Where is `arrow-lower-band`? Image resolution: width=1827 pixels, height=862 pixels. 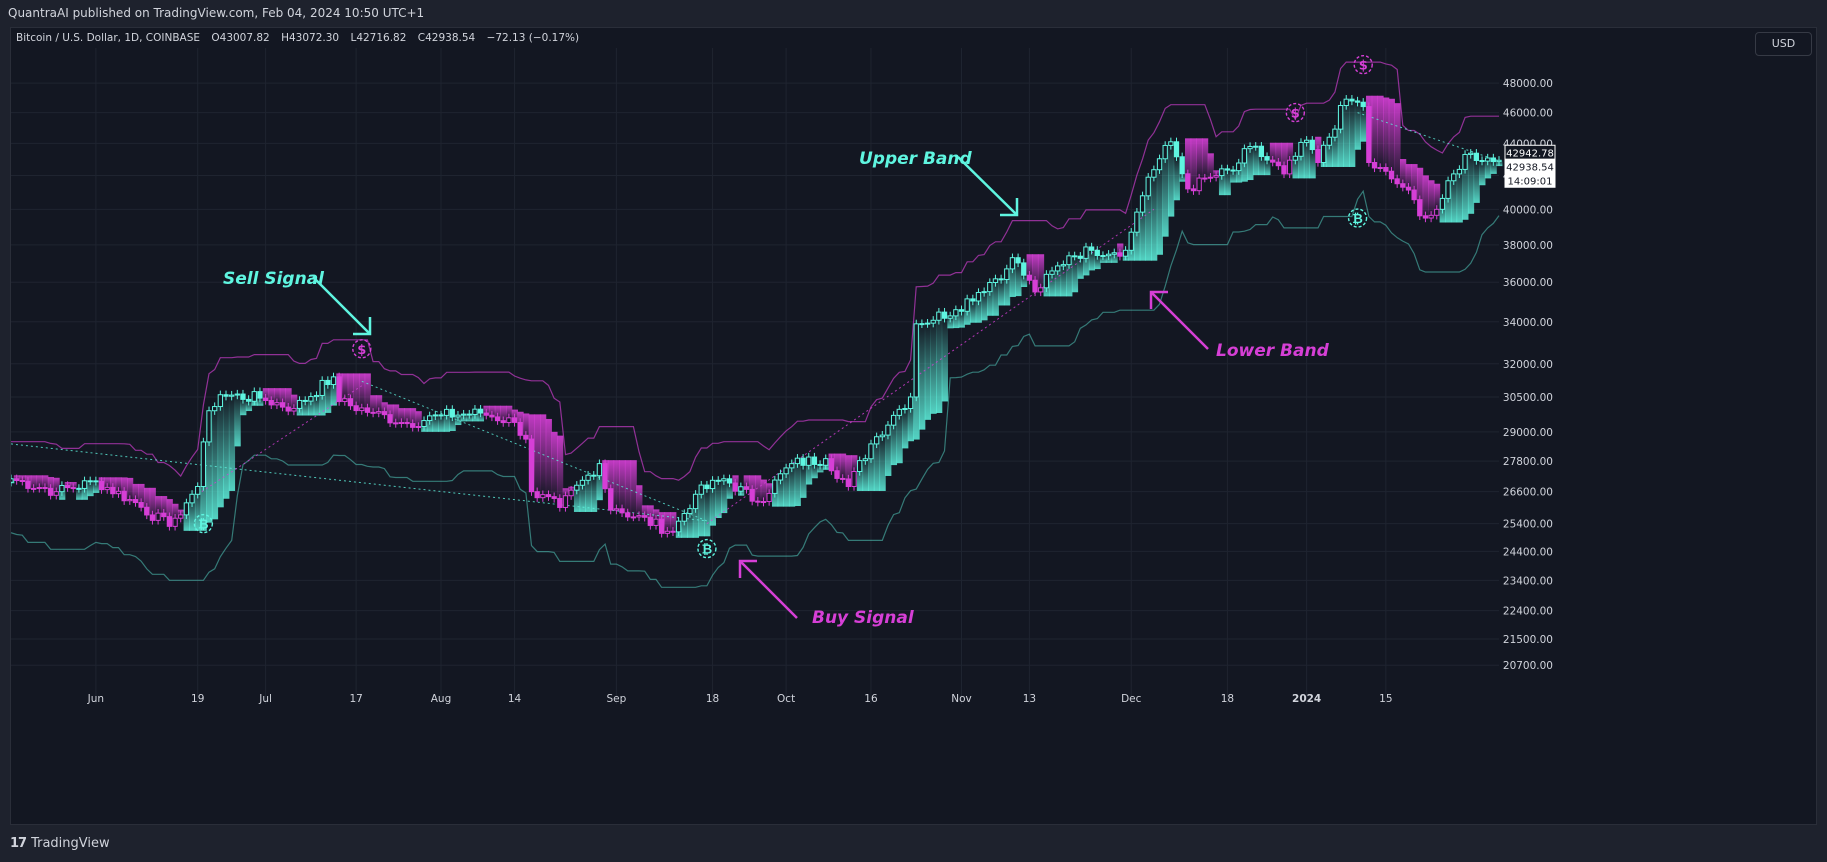 arrow-lower-band is located at coordinates (1179, 320).